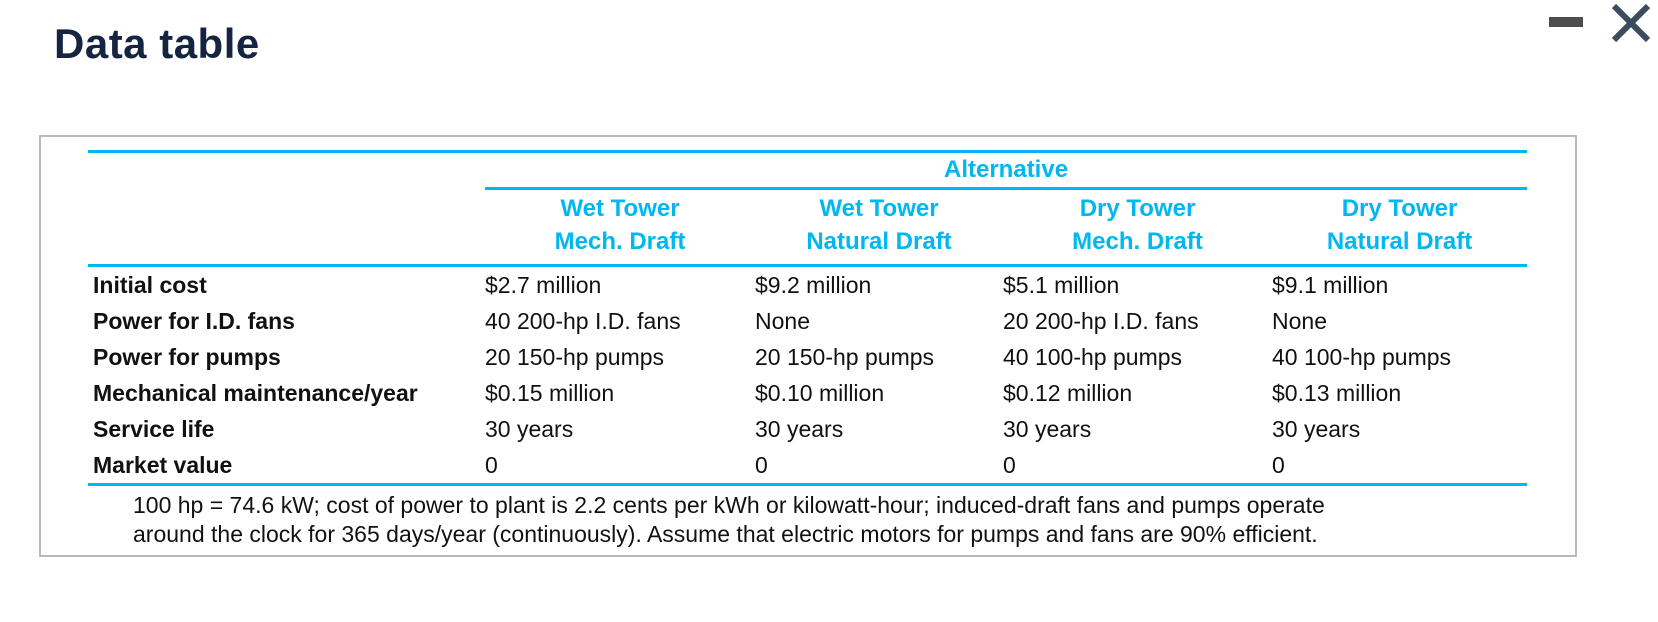  I want to click on column-header-wet-tower-mech-draft: Wet Tower Mech. Draft, so click(620, 227).